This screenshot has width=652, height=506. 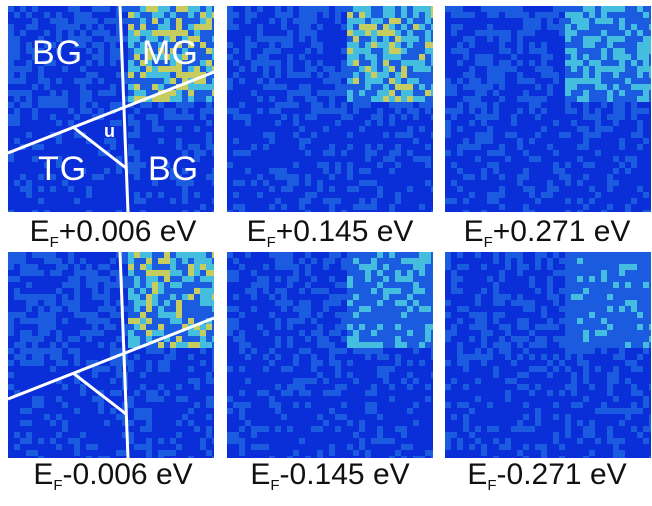 I want to click on region-label-bg-top: BG, so click(x=58, y=53).